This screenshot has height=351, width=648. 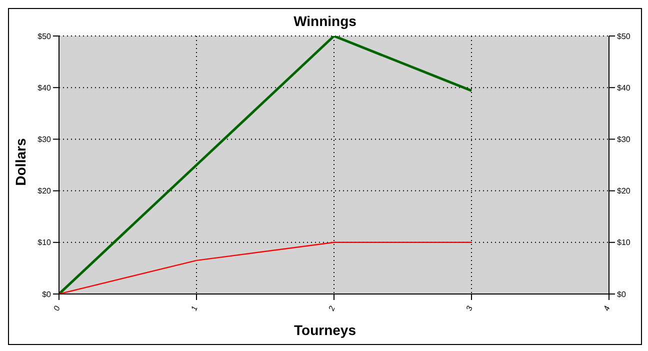 I want to click on y-tick-label: $20, so click(x=45, y=191).